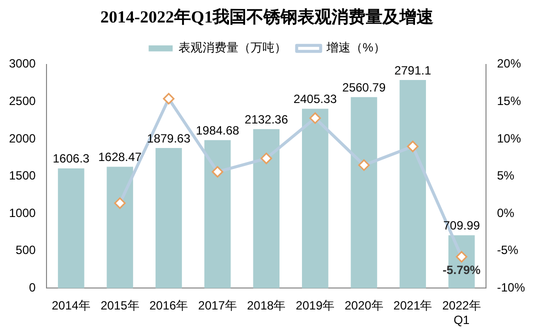  What do you see at coordinates (356, 47) in the screenshot?
I see `legend-label: 增速（%）` at bounding box center [356, 47].